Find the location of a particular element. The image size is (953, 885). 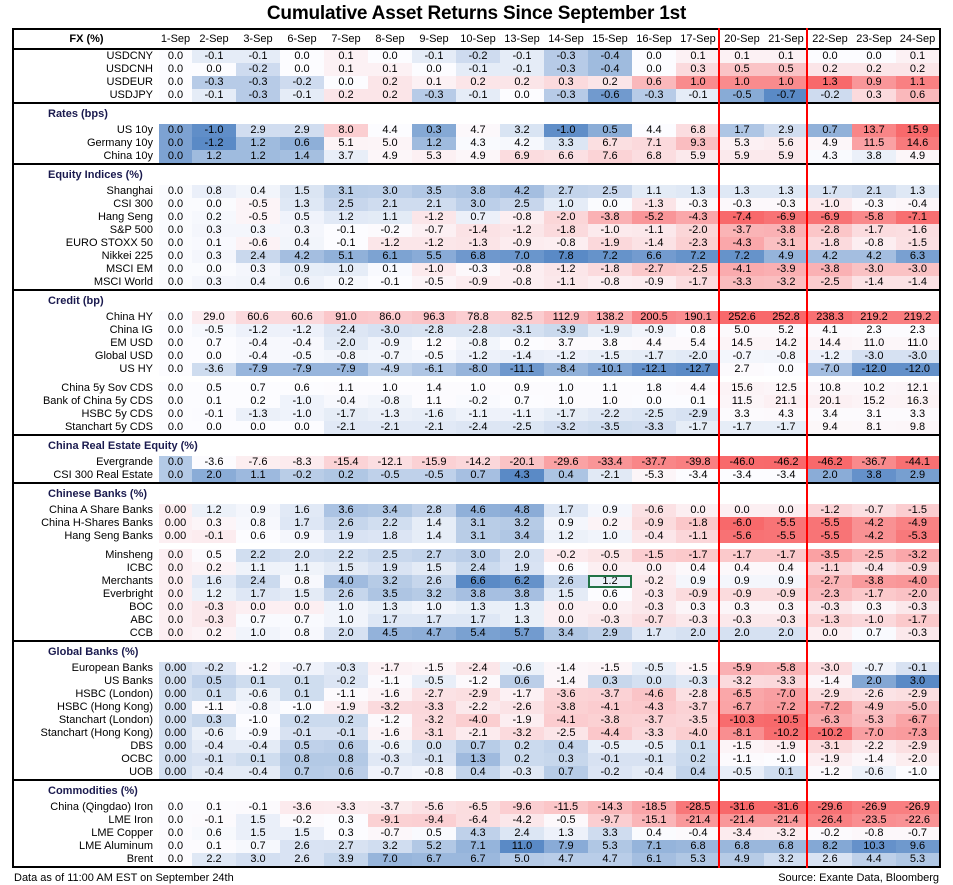

value-cell: 2.6 is located at coordinates (302, 846).